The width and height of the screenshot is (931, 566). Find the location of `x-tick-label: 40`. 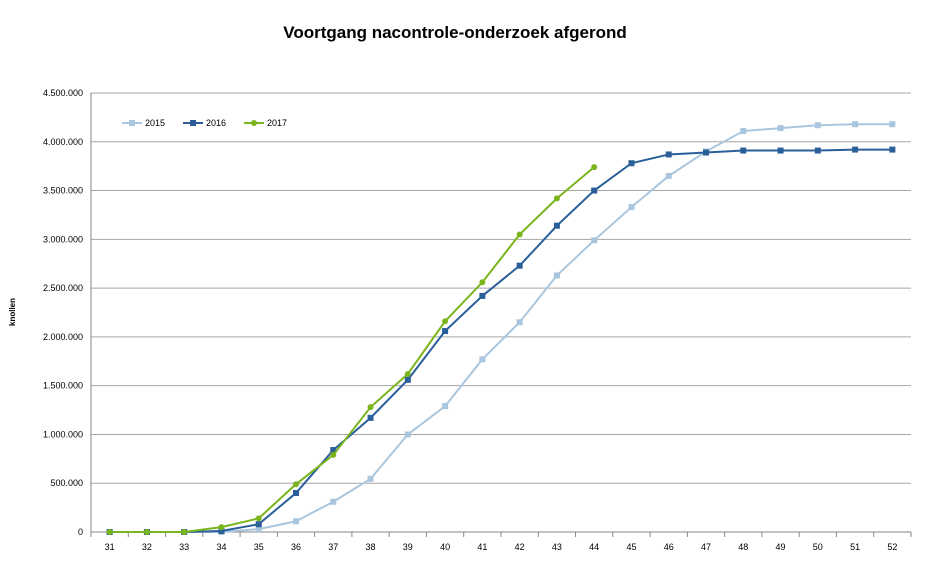

x-tick-label: 40 is located at coordinates (445, 547).